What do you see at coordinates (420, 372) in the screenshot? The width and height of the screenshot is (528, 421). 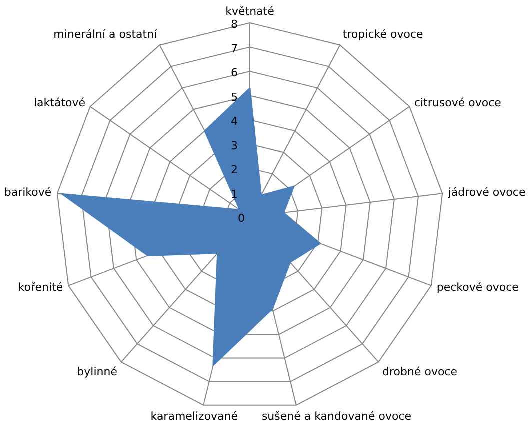 I see `spoke-label: drobné ovoce` at bounding box center [420, 372].